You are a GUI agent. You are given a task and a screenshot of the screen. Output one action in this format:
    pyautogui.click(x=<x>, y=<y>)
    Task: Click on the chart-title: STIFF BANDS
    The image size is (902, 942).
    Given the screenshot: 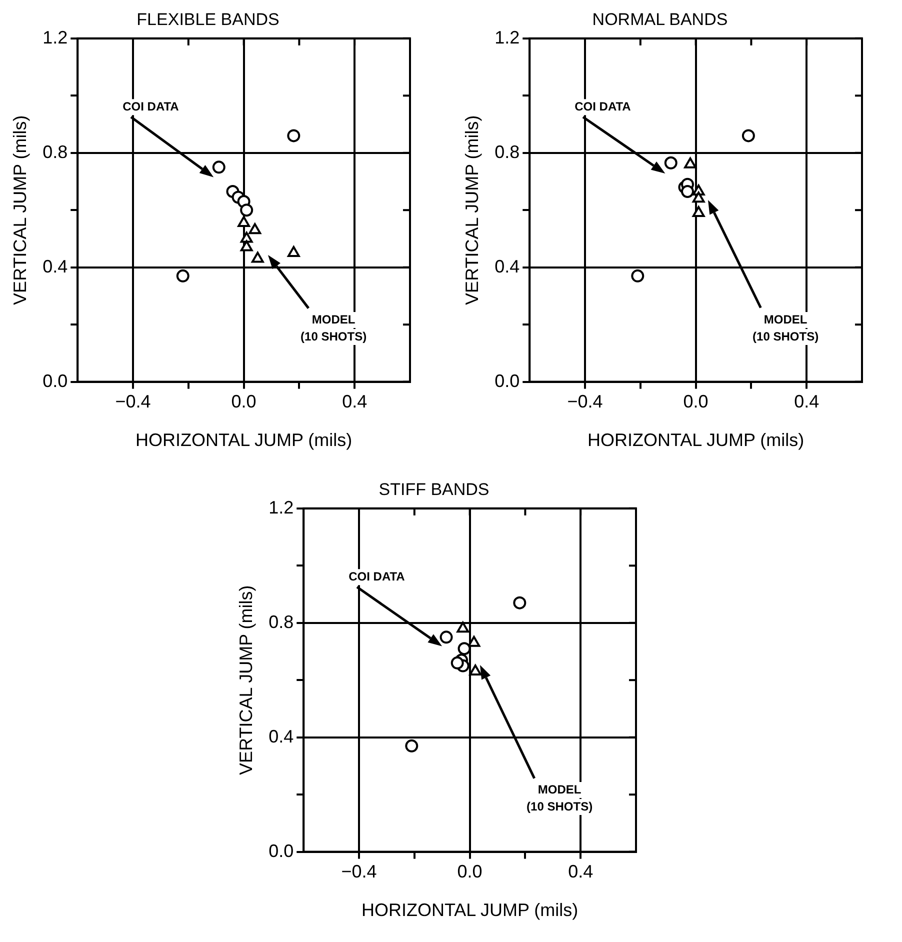 What is the action you would take?
    pyautogui.click(x=434, y=489)
    